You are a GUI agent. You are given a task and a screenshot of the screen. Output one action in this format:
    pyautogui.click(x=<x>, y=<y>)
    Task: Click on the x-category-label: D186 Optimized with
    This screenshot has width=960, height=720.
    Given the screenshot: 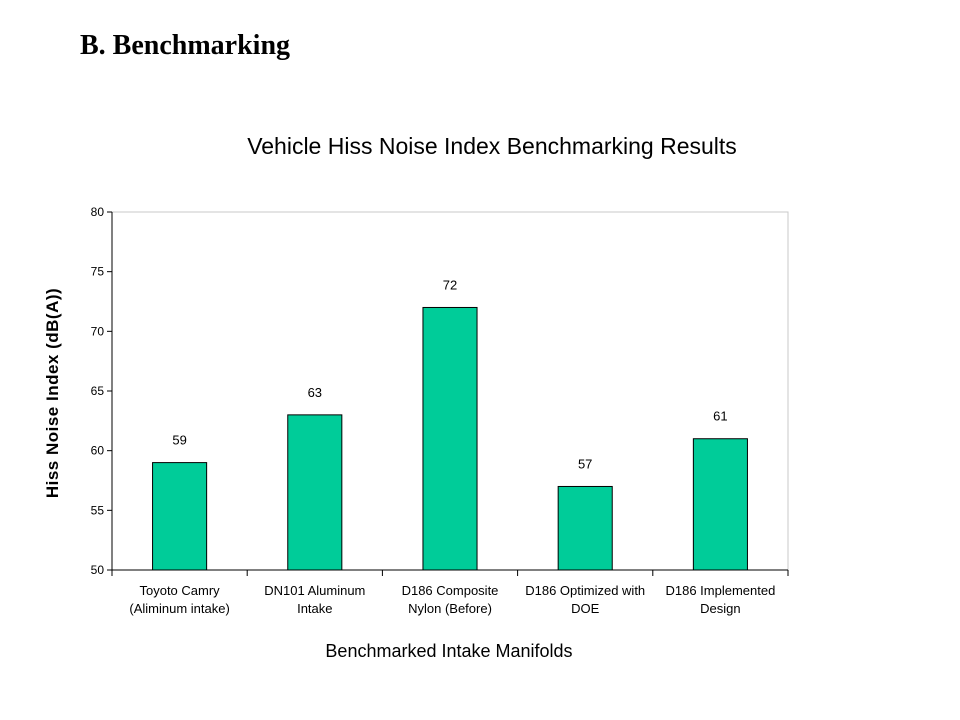 What is the action you would take?
    pyautogui.click(x=585, y=590)
    